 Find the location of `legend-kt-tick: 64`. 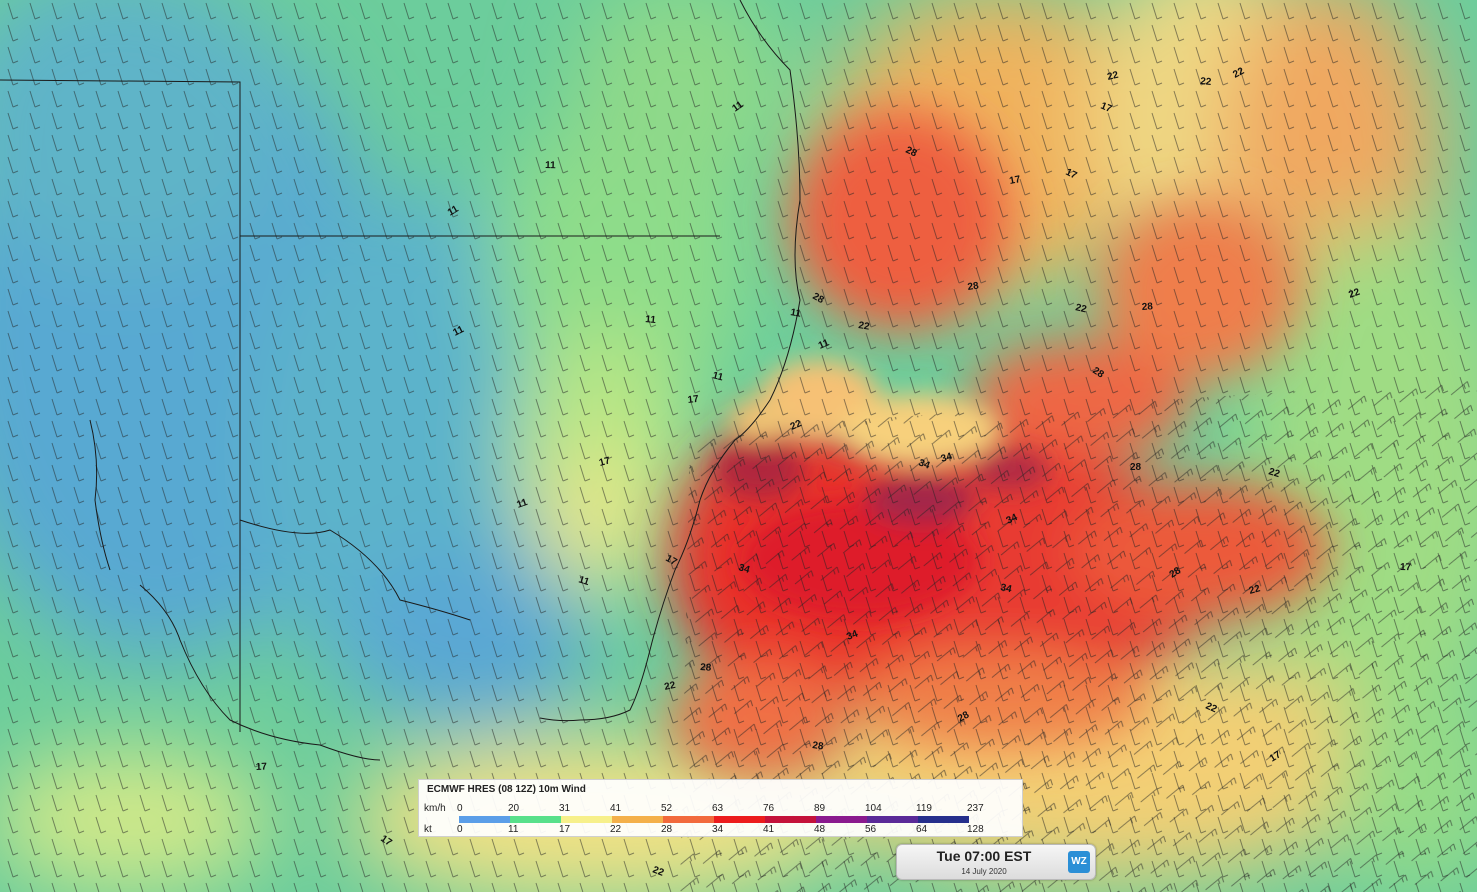

legend-kt-tick: 64 is located at coordinates (922, 829).